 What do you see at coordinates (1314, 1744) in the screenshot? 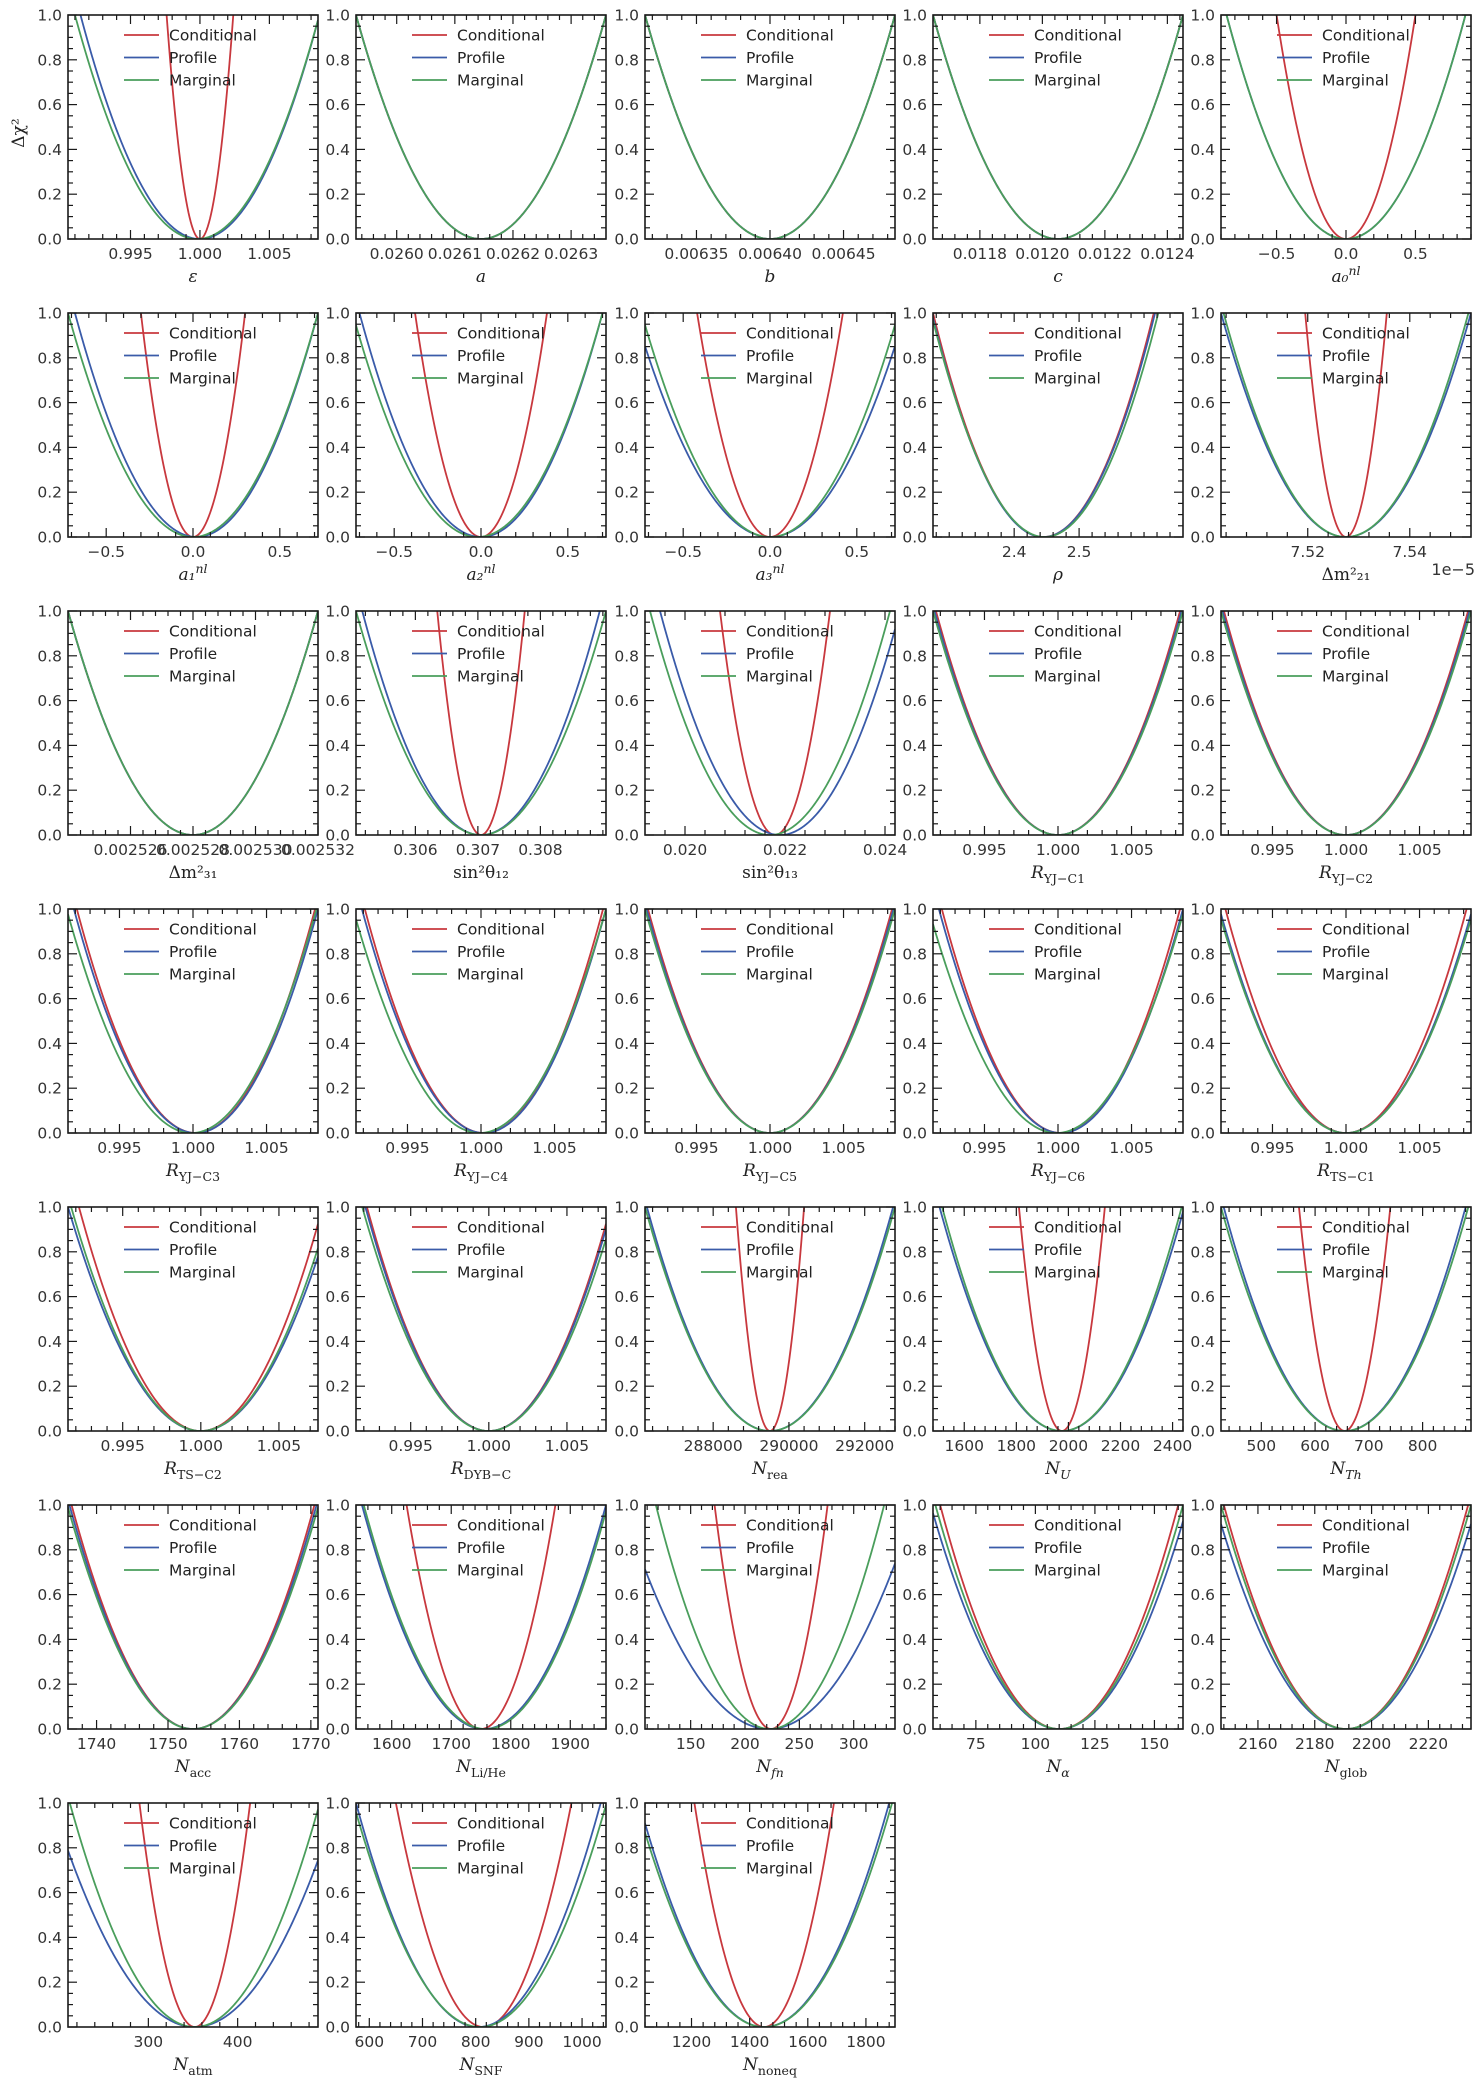
I see `x-tick-label: 2180` at bounding box center [1314, 1744].